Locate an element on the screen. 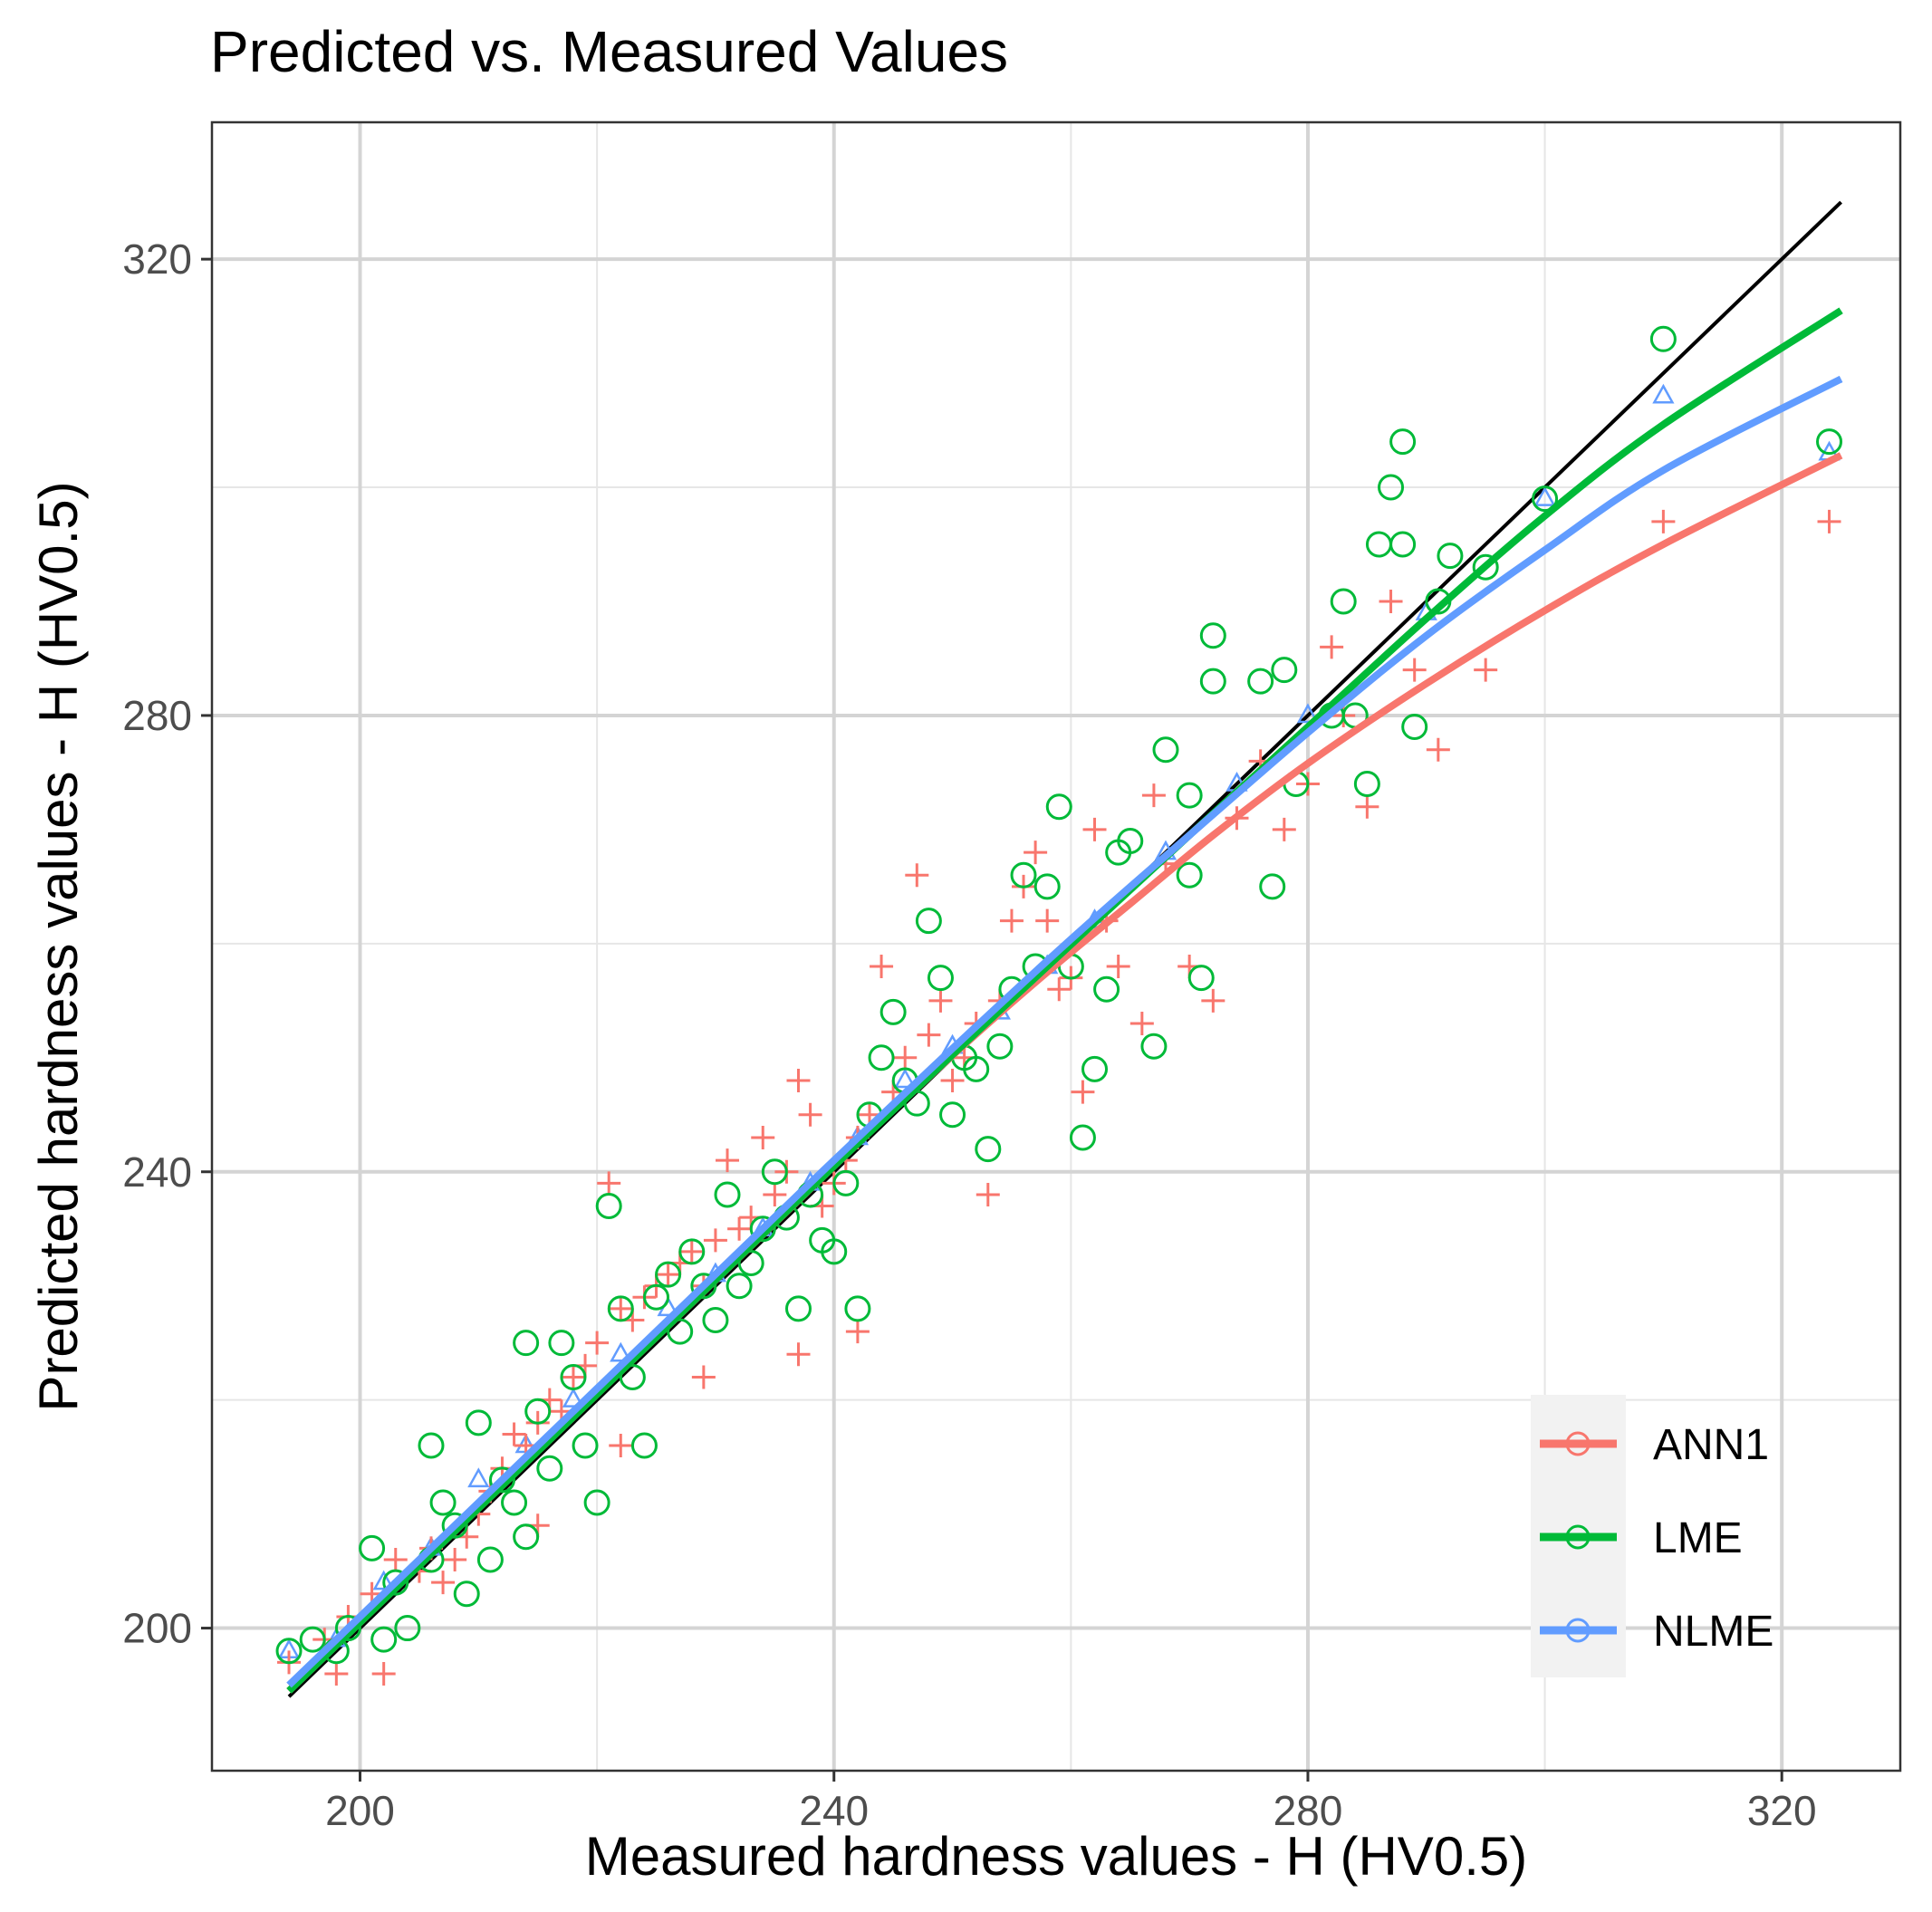 The height and width of the screenshot is (1912, 1932). legend-item-lme: LME is located at coordinates (1641, 1538).